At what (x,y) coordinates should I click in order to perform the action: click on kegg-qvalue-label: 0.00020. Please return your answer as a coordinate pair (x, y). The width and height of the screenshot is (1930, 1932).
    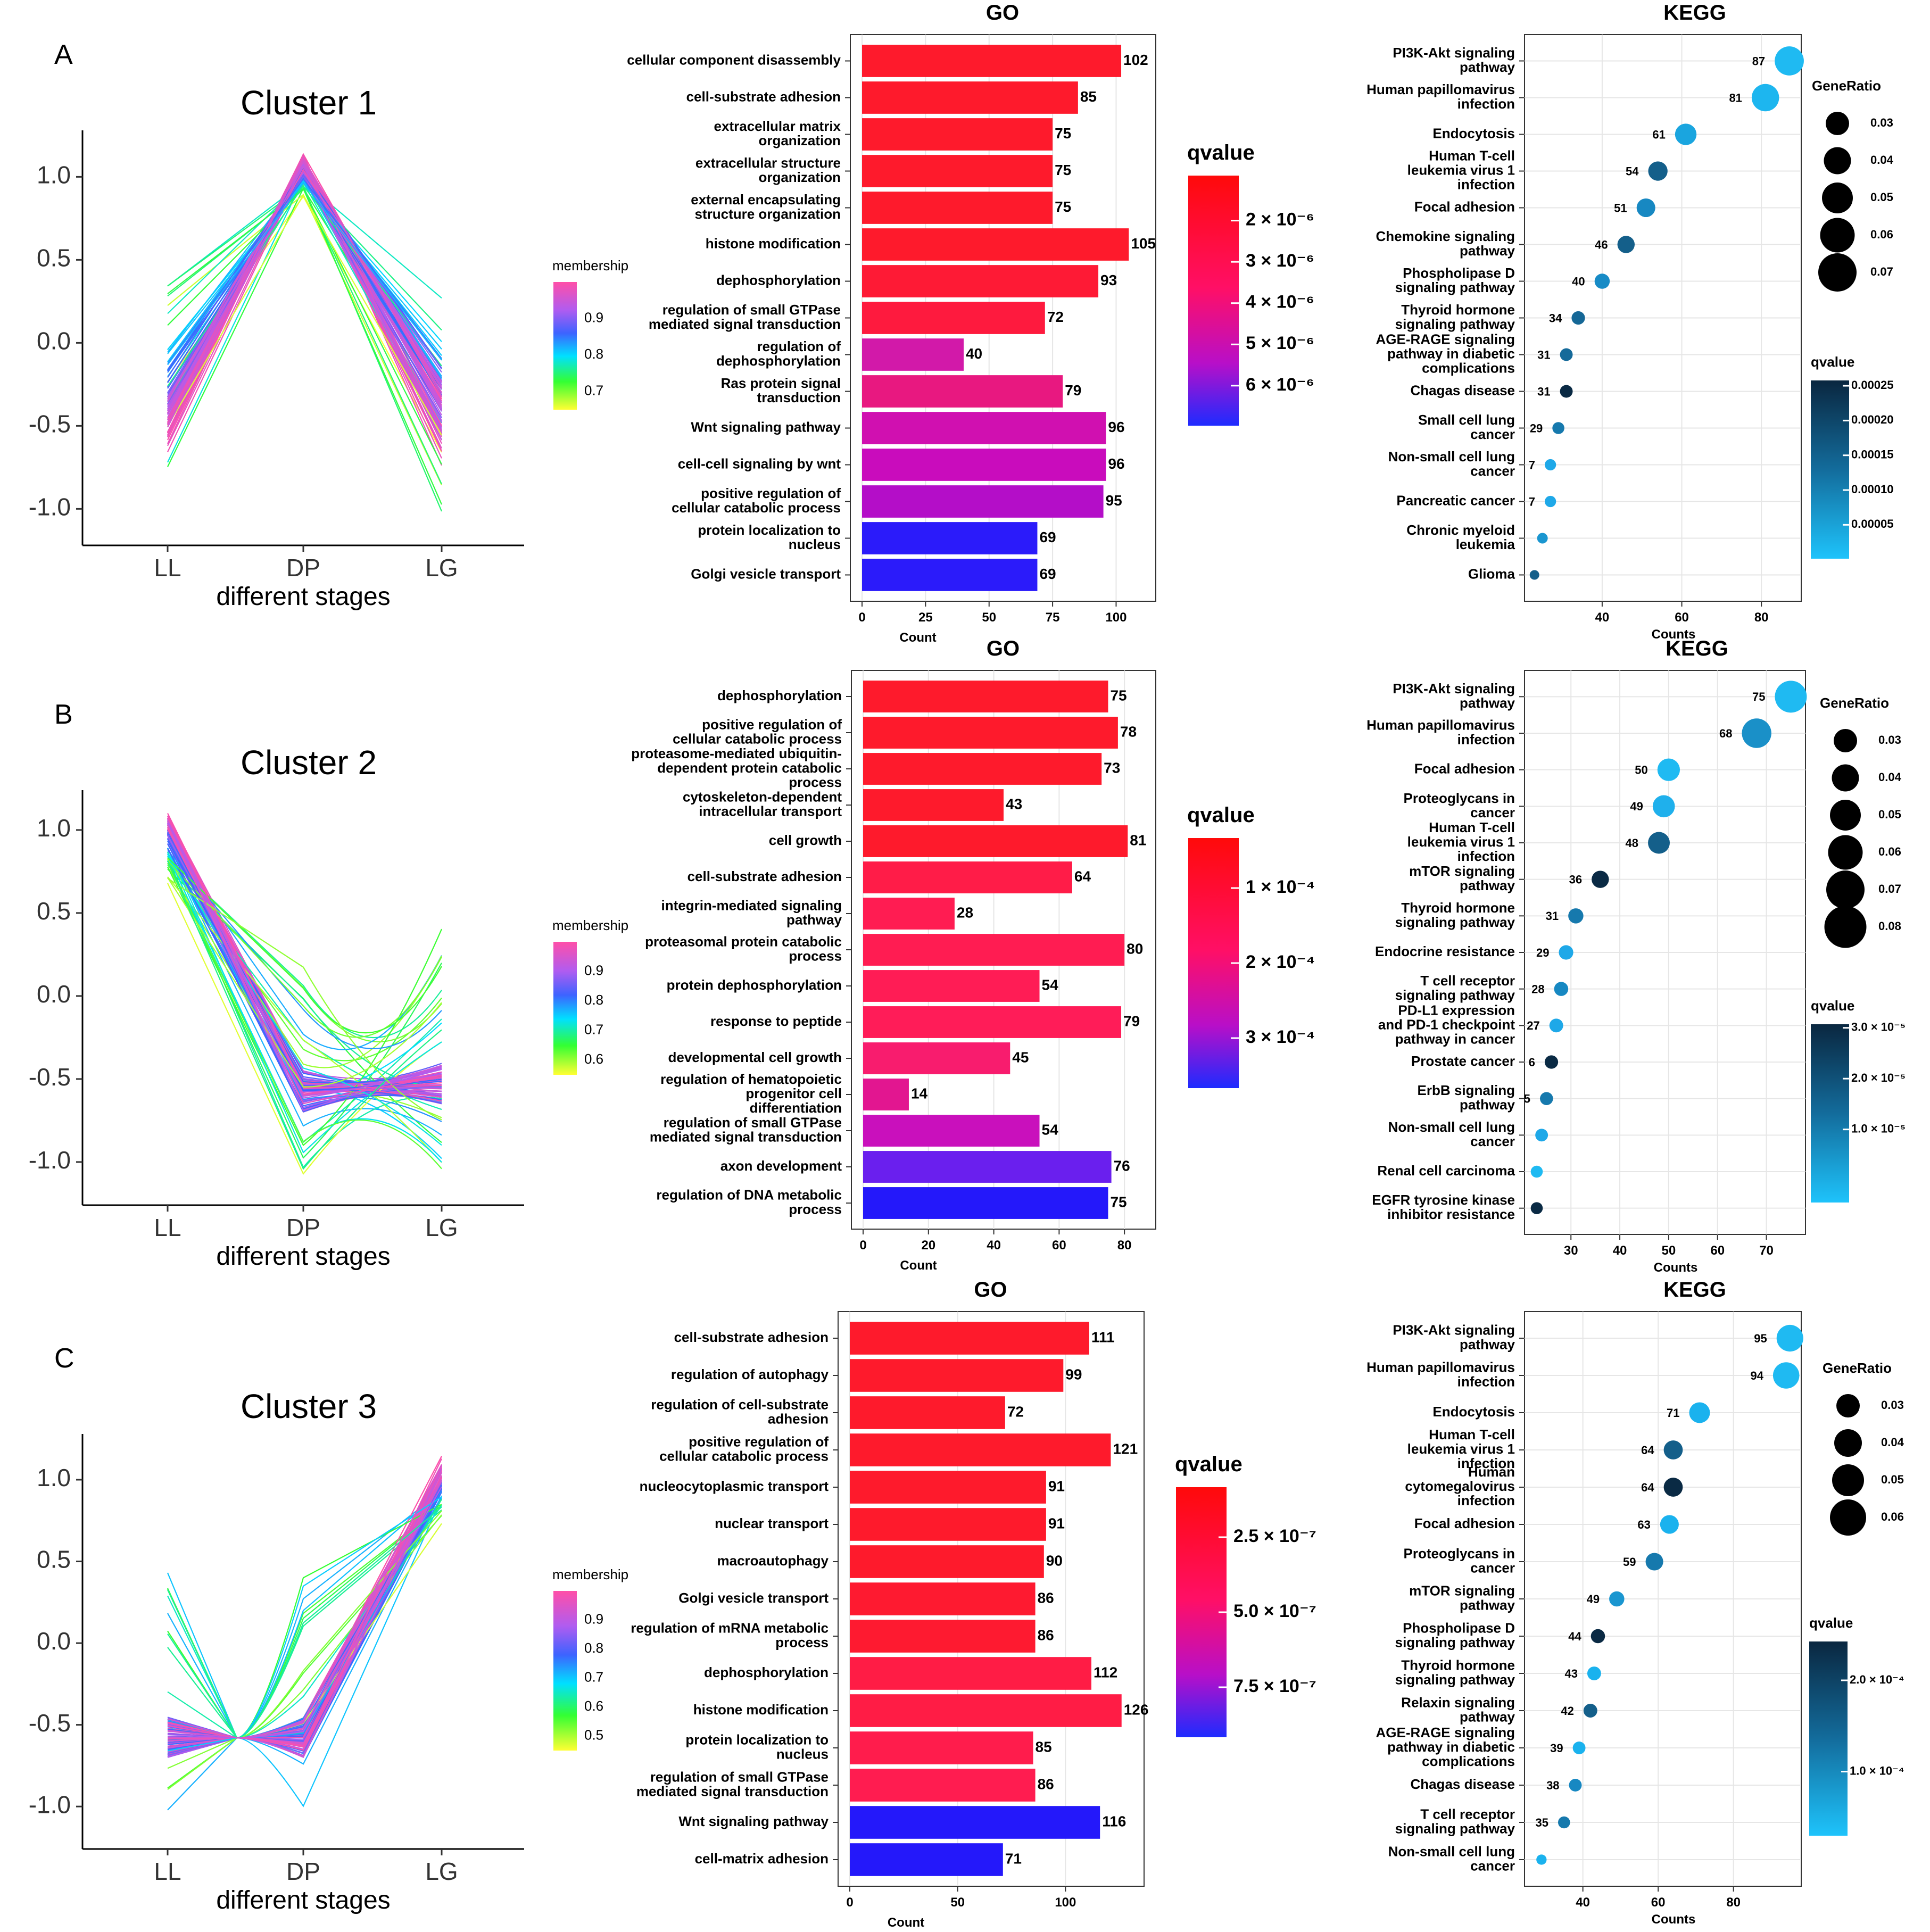
    Looking at the image, I should click on (1873, 420).